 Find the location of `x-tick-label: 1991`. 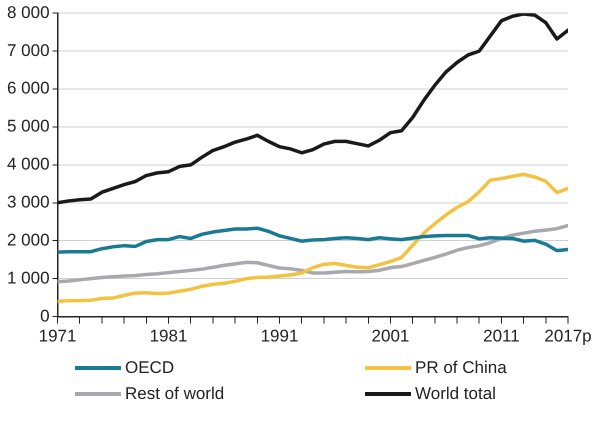

x-tick-label: 1991 is located at coordinates (279, 336).